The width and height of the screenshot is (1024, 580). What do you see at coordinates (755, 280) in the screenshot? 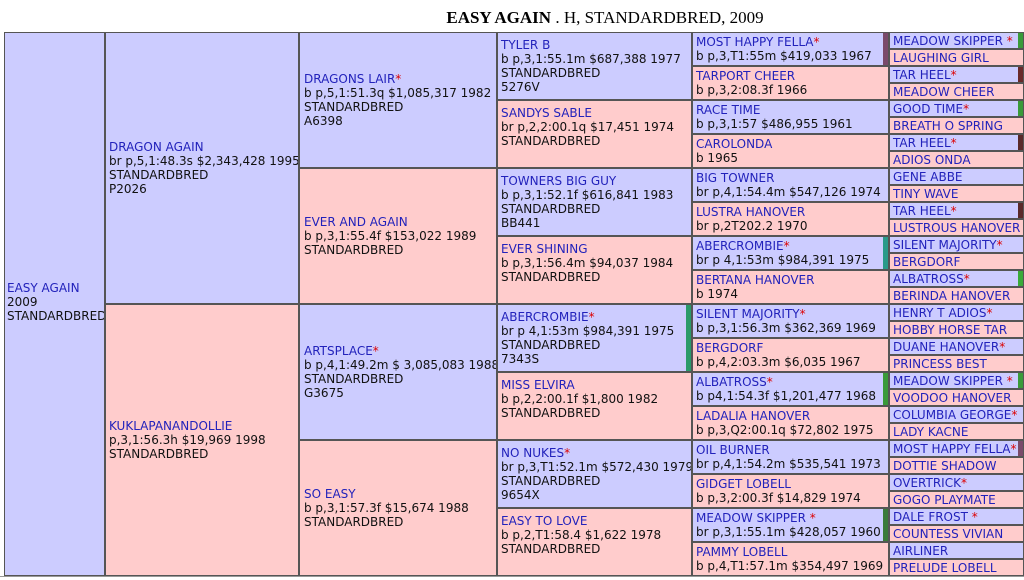
I see `horse-link: BERTANA HANOVER` at bounding box center [755, 280].